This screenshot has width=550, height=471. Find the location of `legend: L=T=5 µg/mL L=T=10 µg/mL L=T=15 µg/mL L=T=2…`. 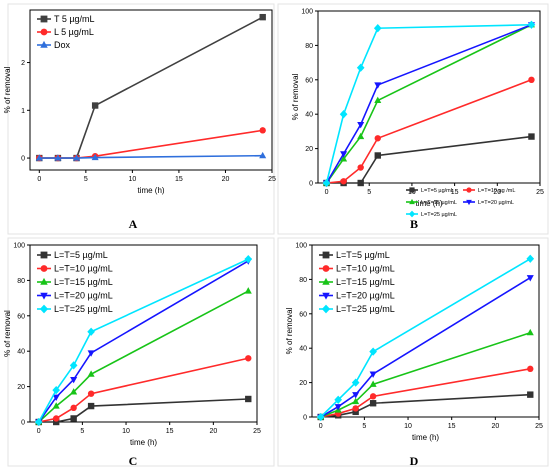

legend: L=T=5 µg/mL L=T=10 µg/mL L=T=15 µg/mL L=T=2… is located at coordinates (75, 282).